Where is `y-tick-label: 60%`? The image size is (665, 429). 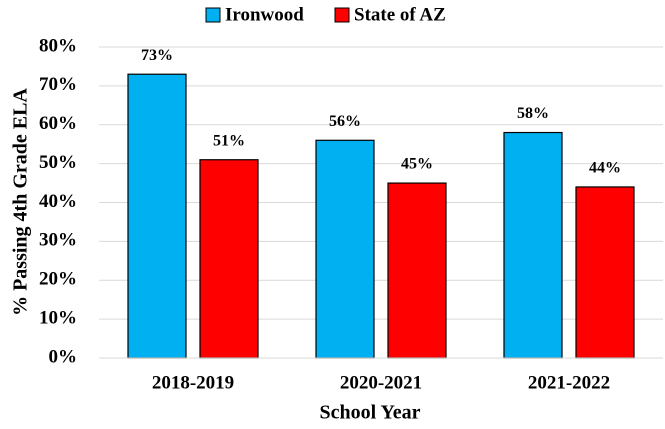
y-tick-label: 60% is located at coordinates (58, 123).